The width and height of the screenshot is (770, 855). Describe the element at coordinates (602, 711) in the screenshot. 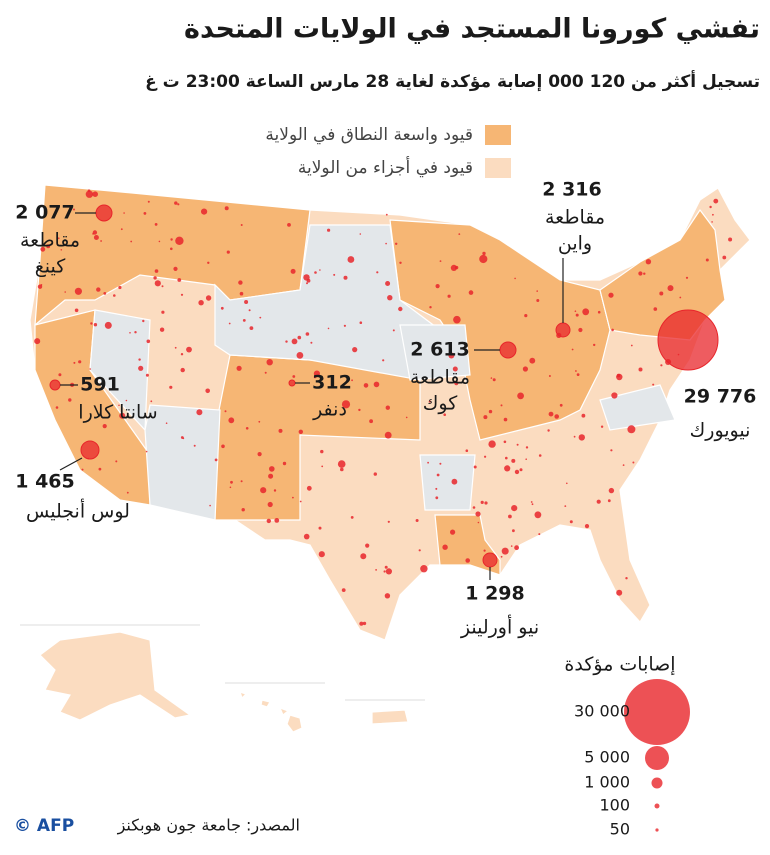

I see `size-legend-label: 30 000` at that location.